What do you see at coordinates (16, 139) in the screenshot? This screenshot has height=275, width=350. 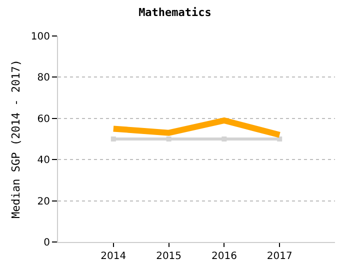 I see `y-axis-title: Median SGP (2014 - 2017)` at bounding box center [16, 139].